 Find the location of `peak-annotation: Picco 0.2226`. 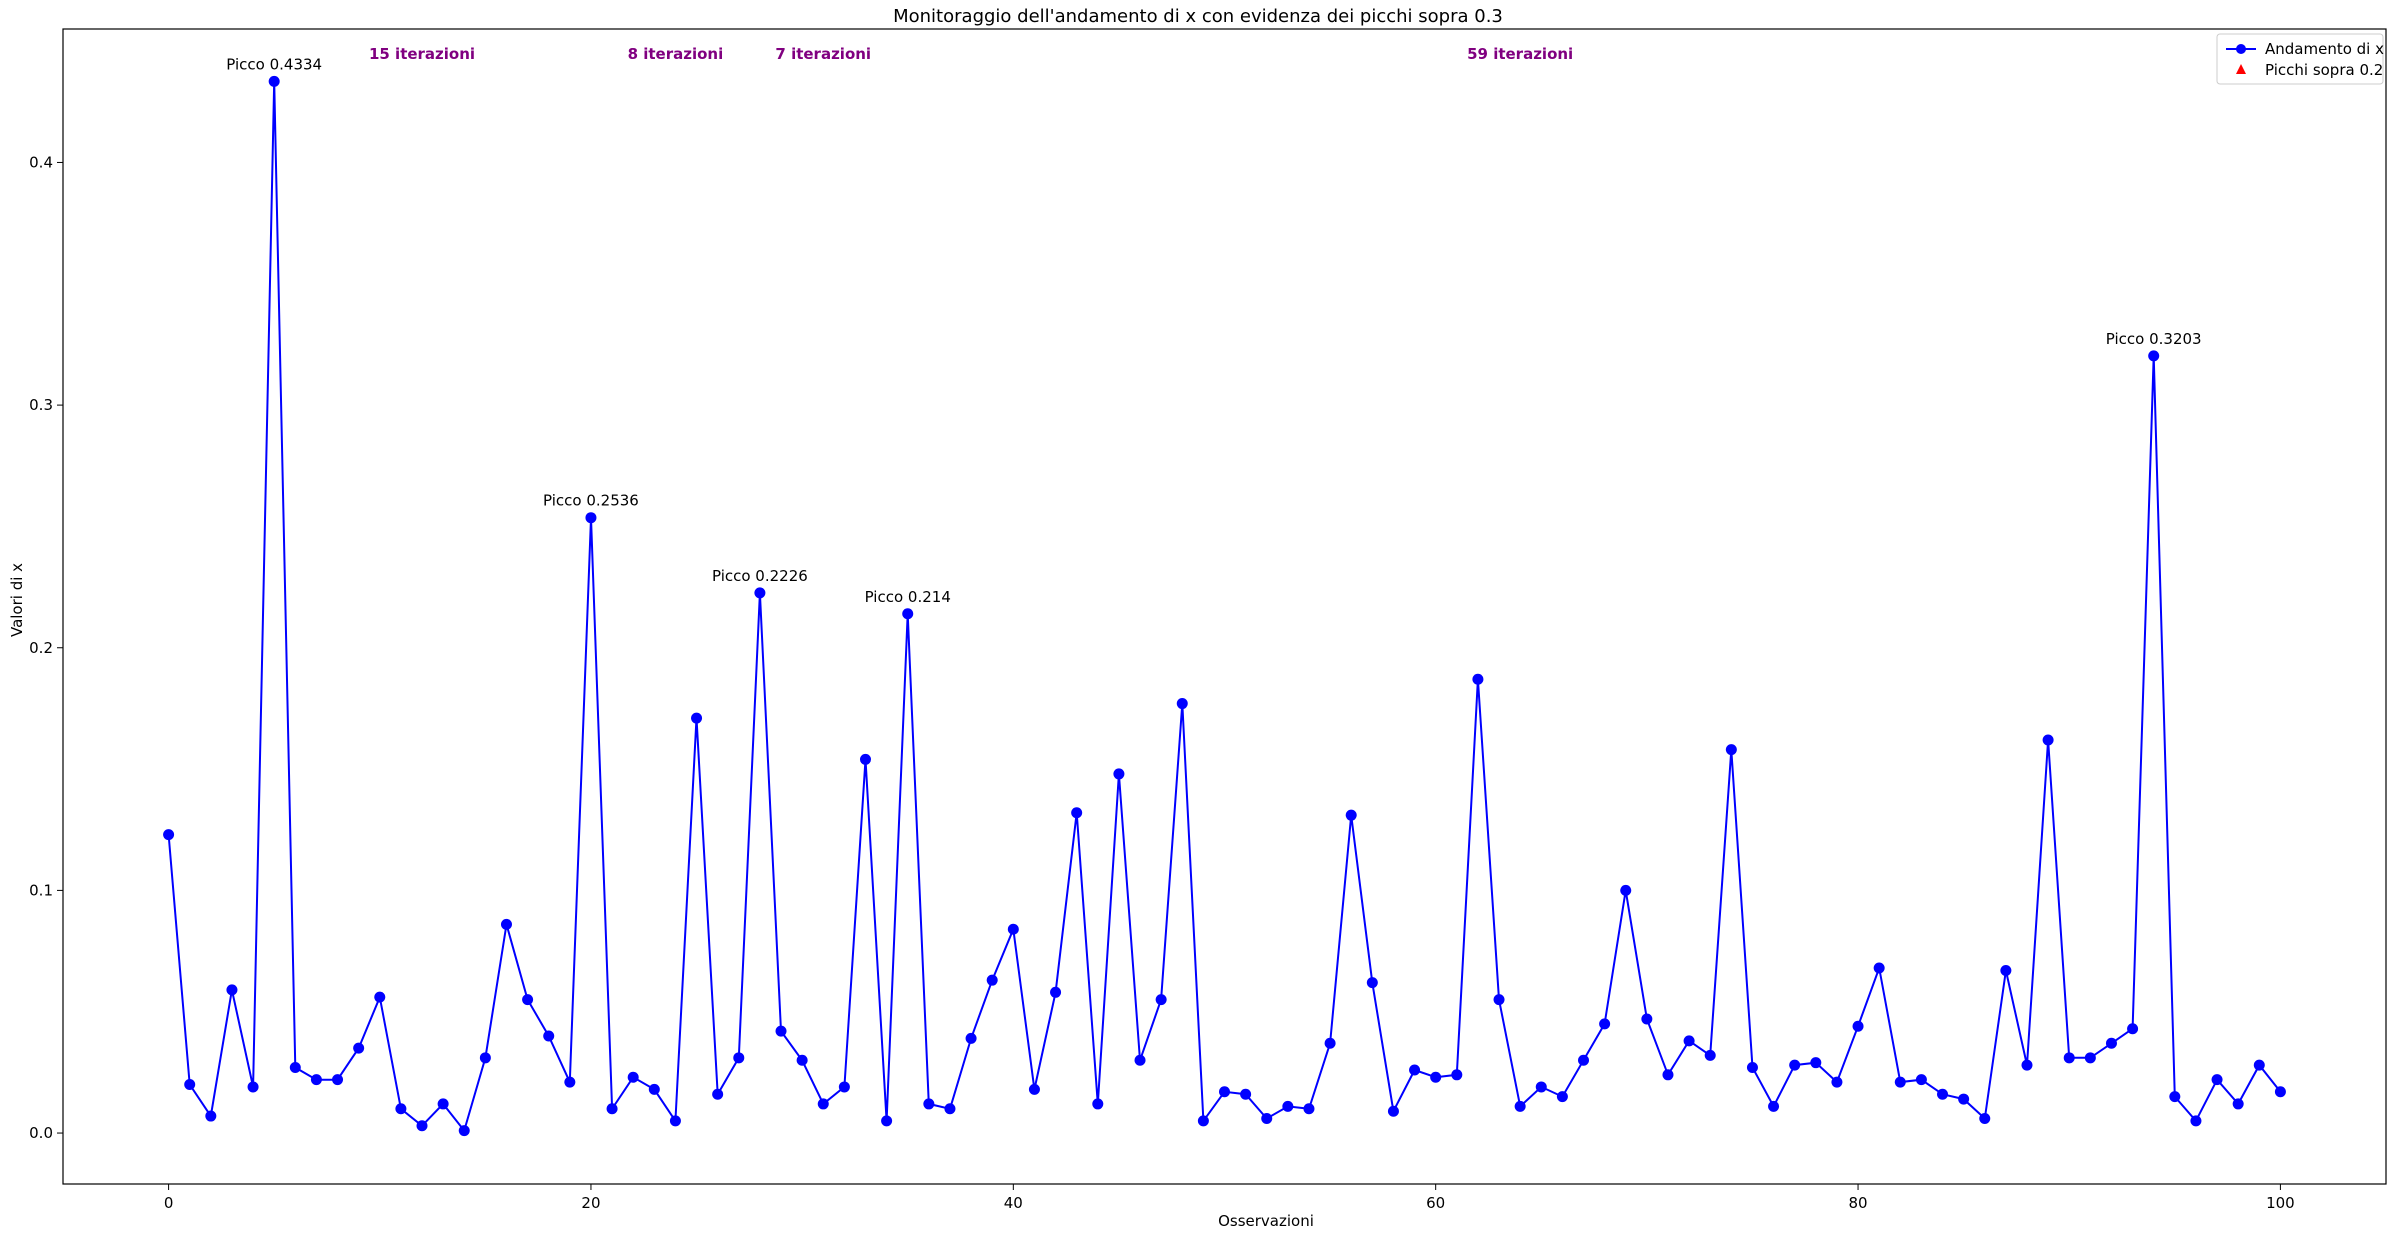

peak-annotation: Picco 0.2226 is located at coordinates (760, 576).